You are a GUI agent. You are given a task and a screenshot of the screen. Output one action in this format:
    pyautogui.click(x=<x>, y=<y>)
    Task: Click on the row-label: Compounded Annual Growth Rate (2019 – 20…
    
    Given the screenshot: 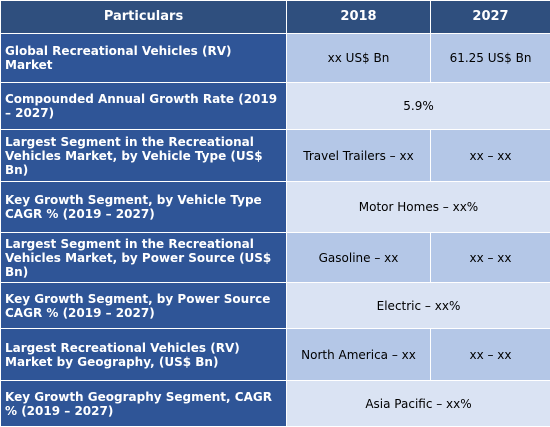 What is the action you would take?
    pyautogui.click(x=144, y=106)
    